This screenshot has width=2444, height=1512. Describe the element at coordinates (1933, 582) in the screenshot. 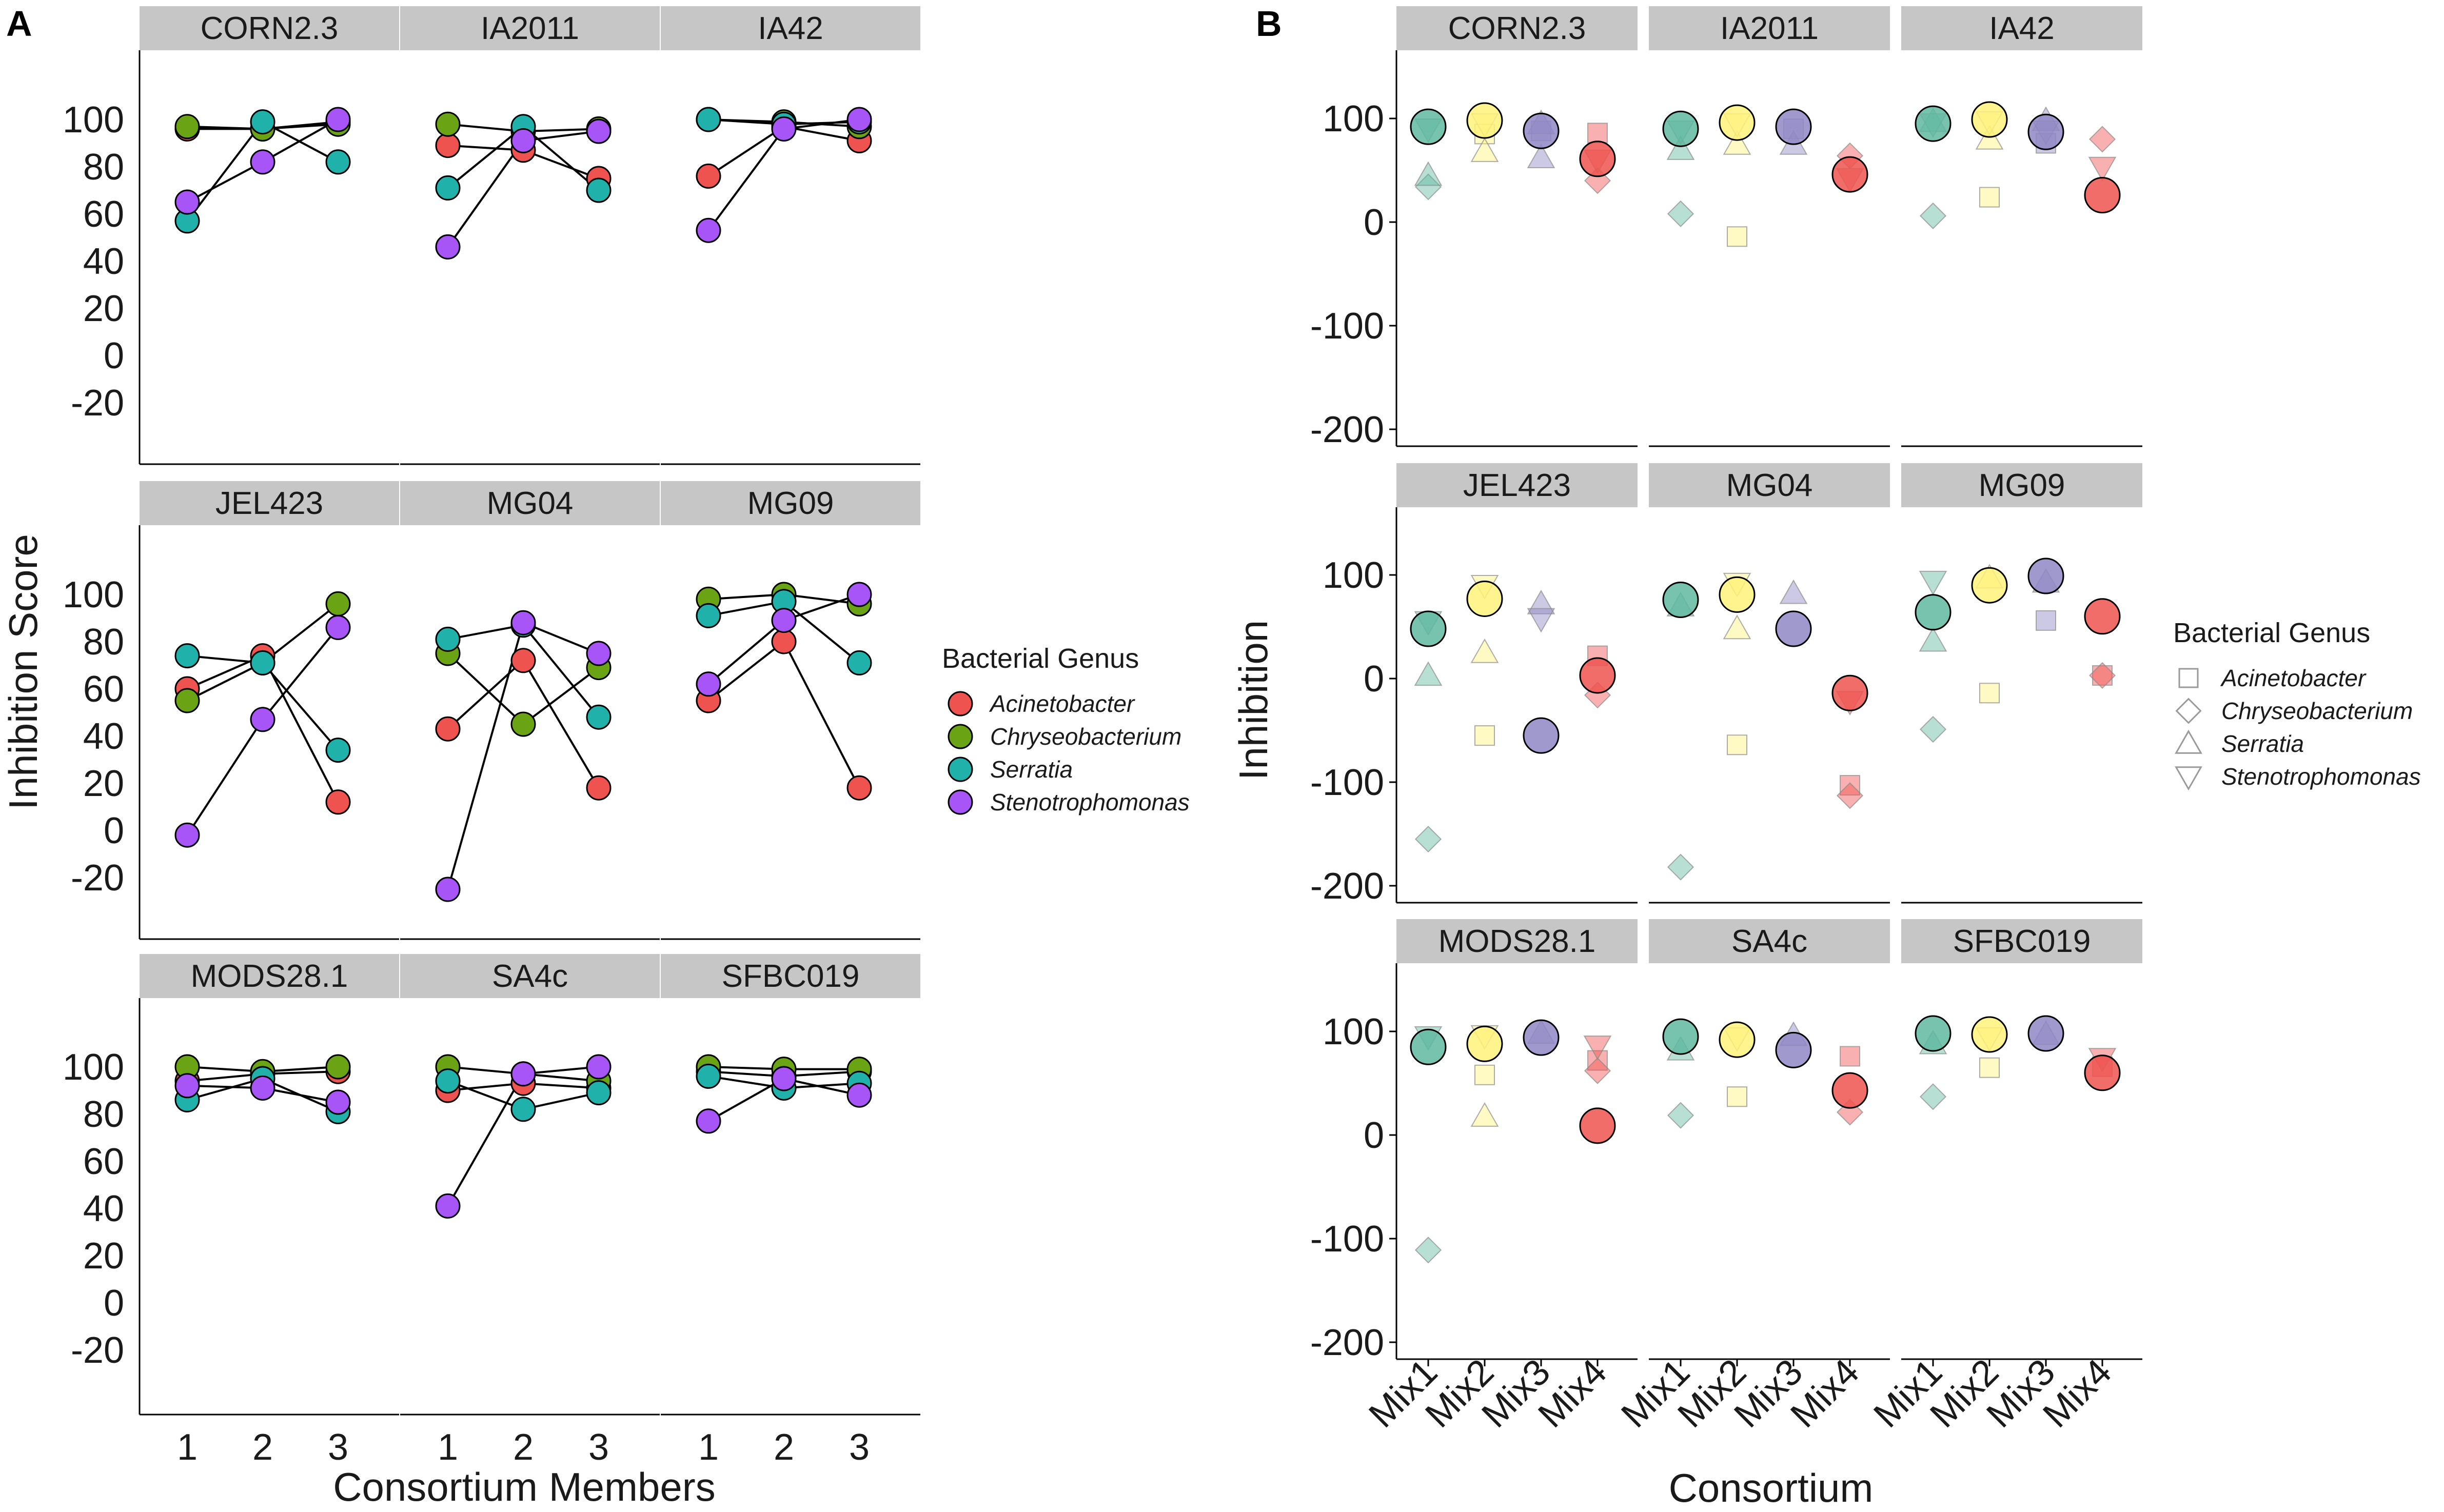

I see `member-stenotrophomonas` at that location.